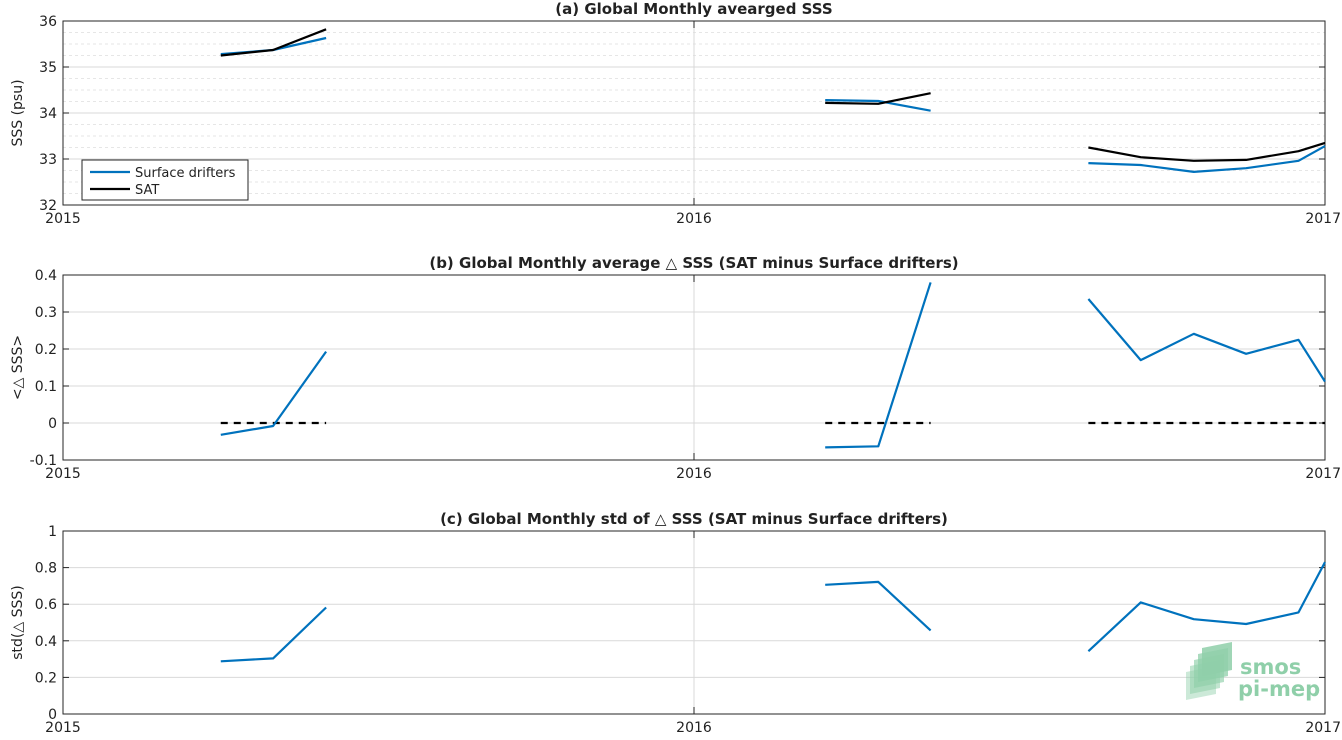 The height and width of the screenshot is (740, 1342). Describe the element at coordinates (185, 173) in the screenshot. I see `legend-label: Surface drifters` at that location.